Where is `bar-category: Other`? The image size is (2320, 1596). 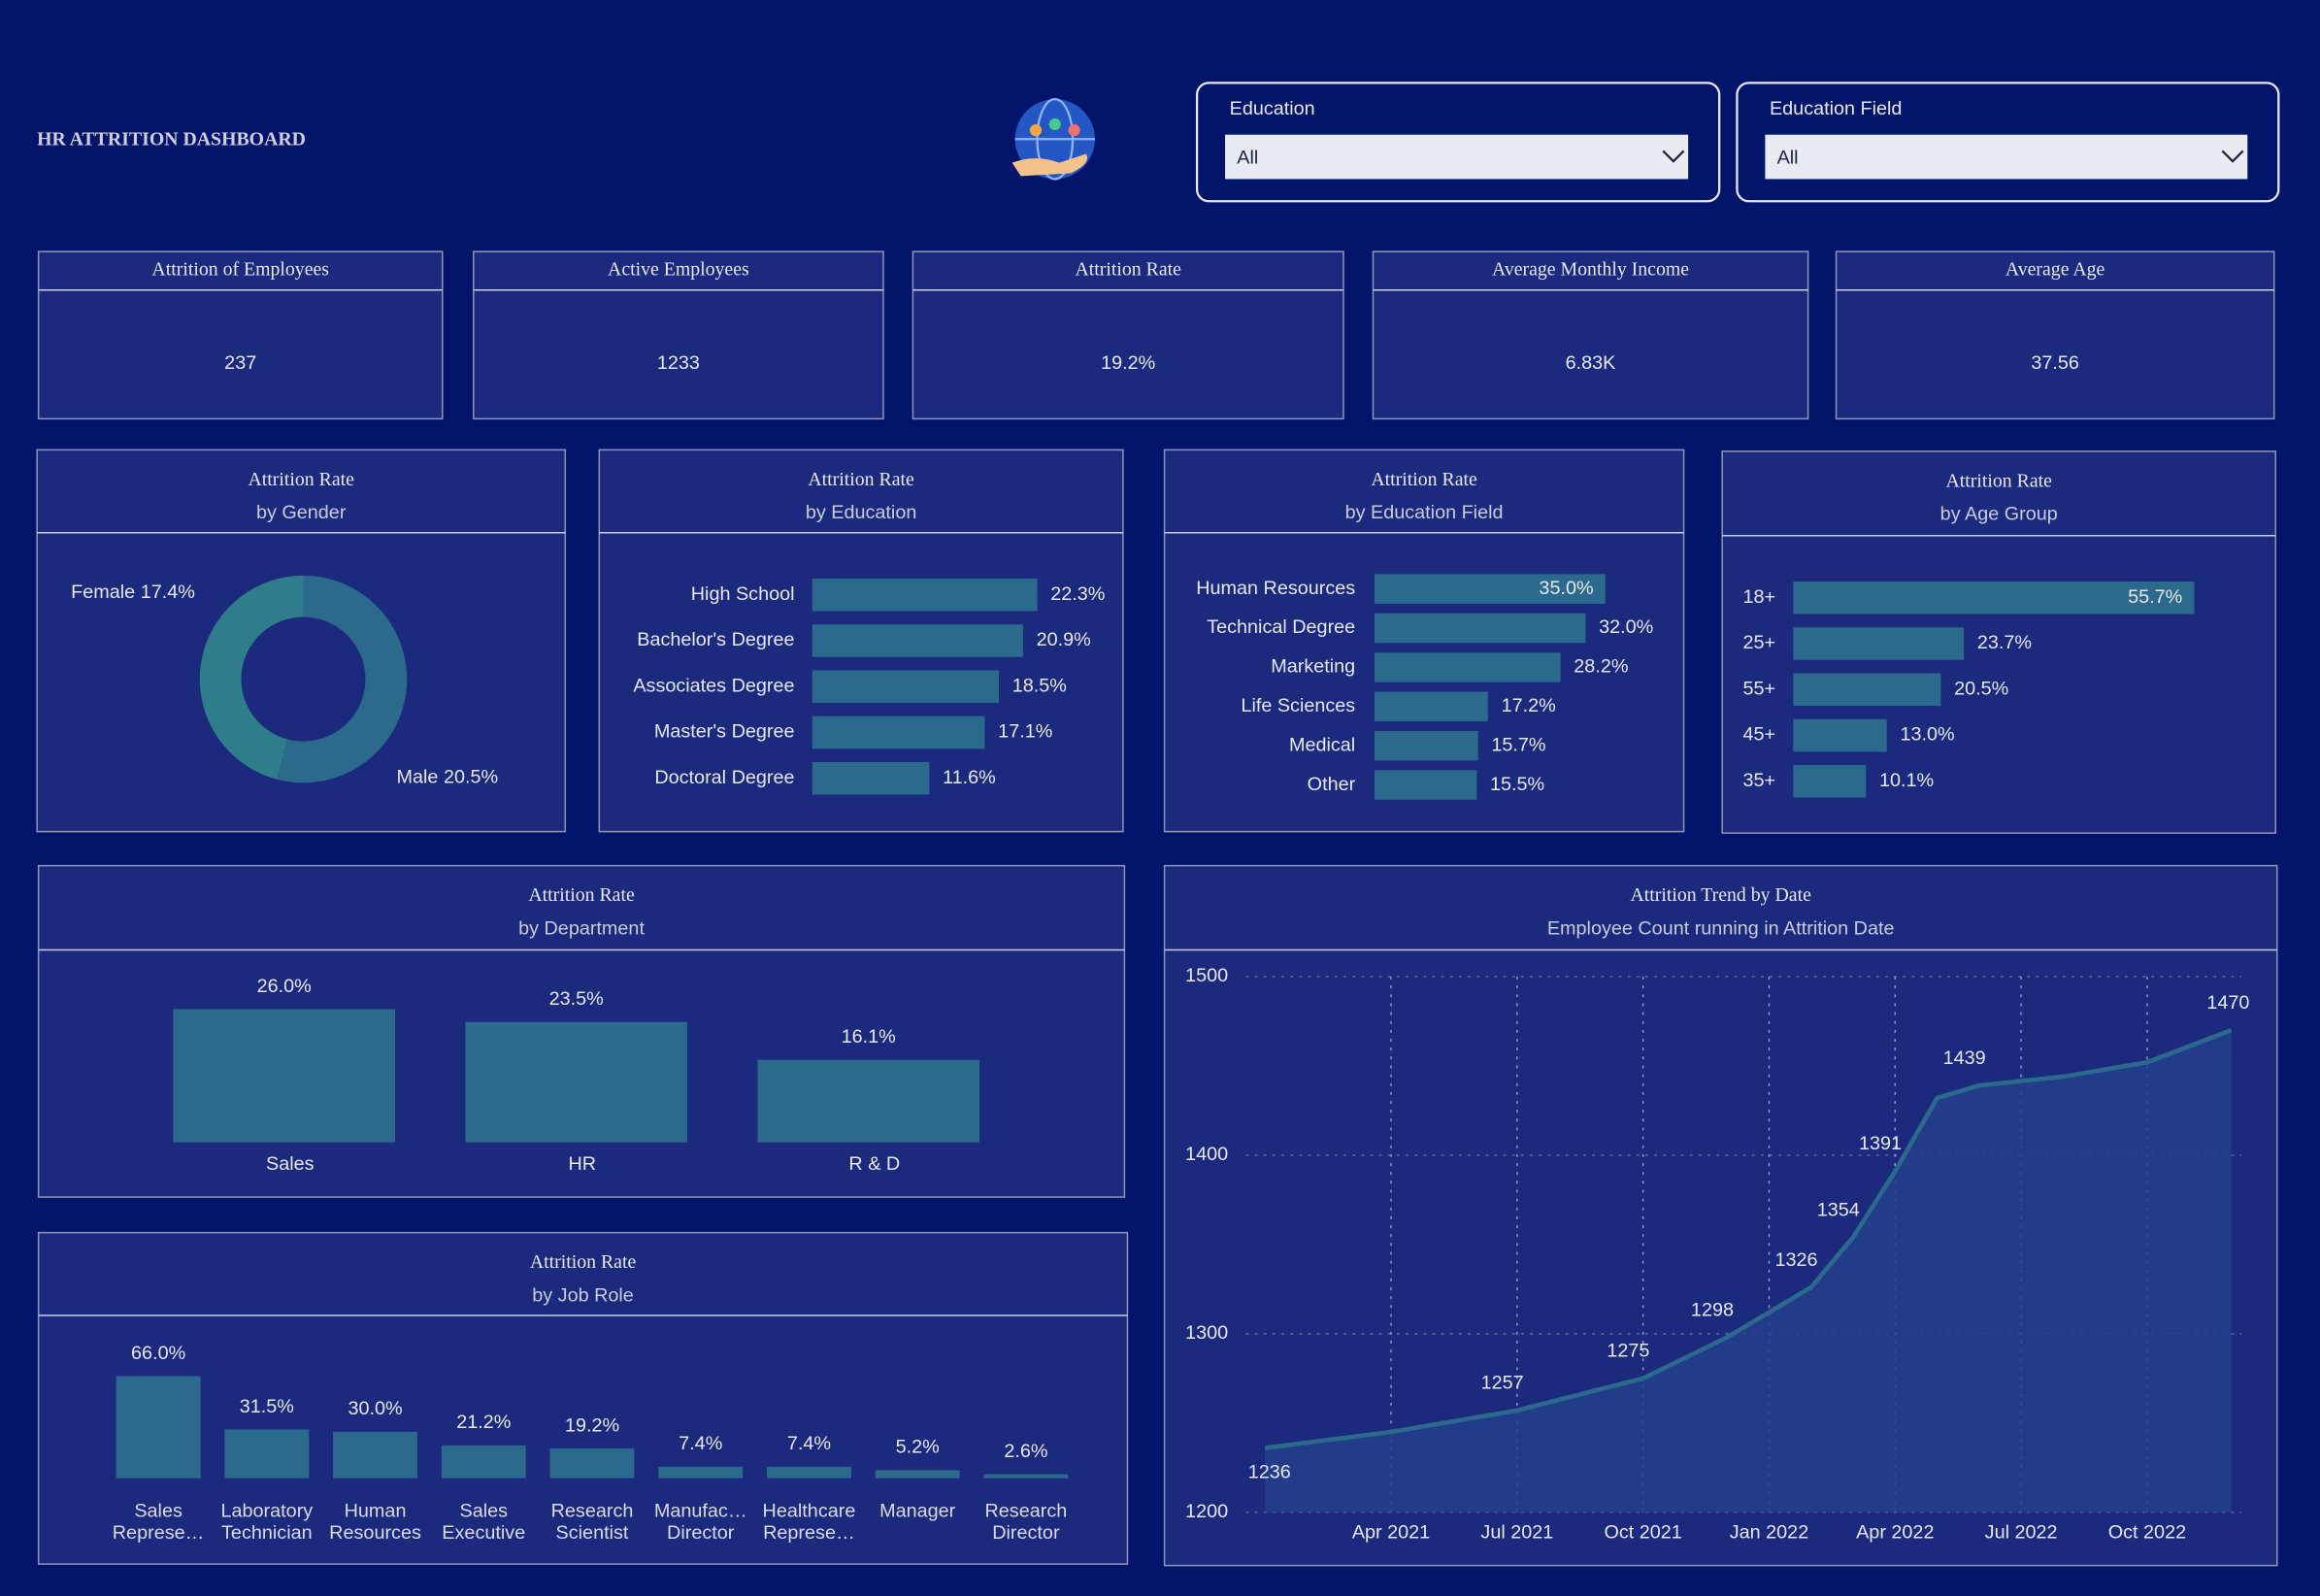 bar-category: Other is located at coordinates (1332, 784).